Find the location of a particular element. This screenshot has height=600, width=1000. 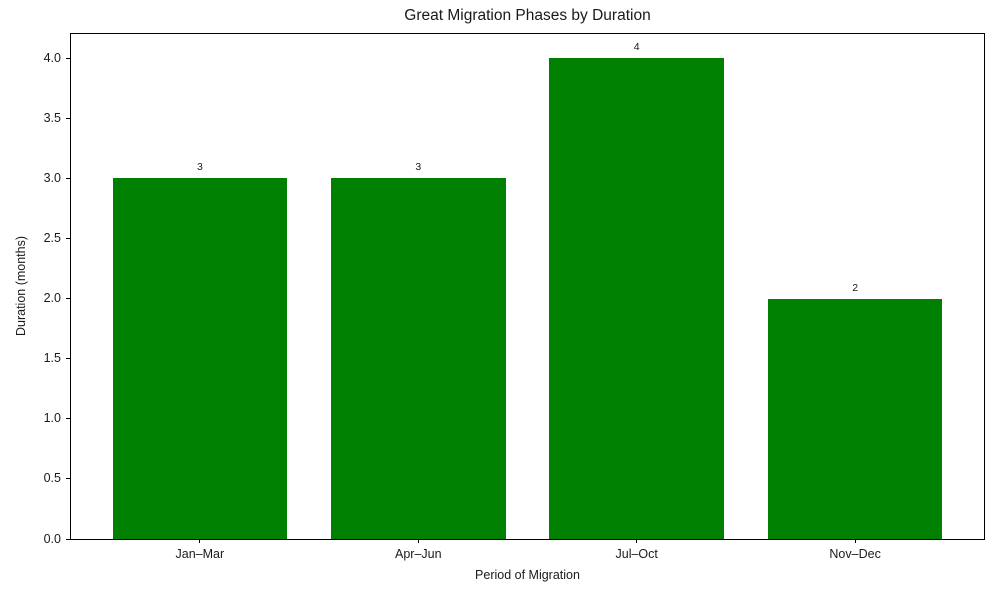

y-tick-label: 1.0 is located at coordinates (52, 418).